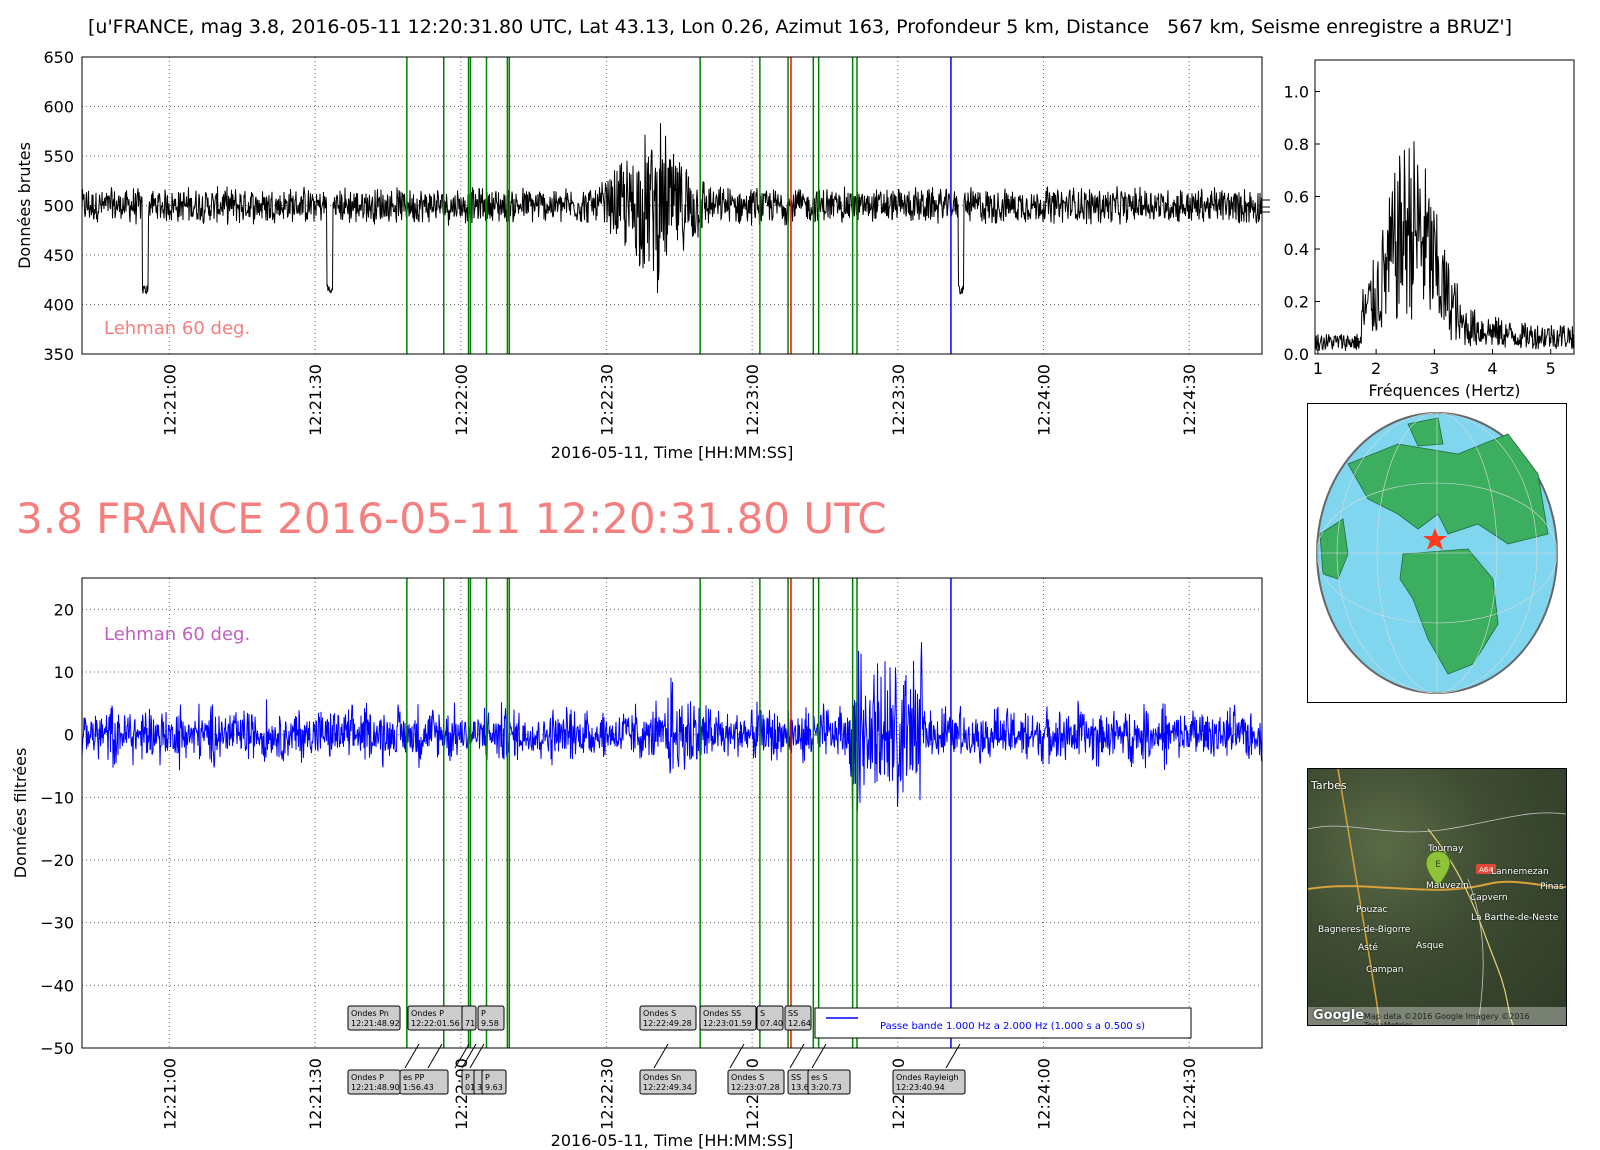  What do you see at coordinates (722, 1013) in the screenshot?
I see `phase-label-name: Ondes SS` at bounding box center [722, 1013].